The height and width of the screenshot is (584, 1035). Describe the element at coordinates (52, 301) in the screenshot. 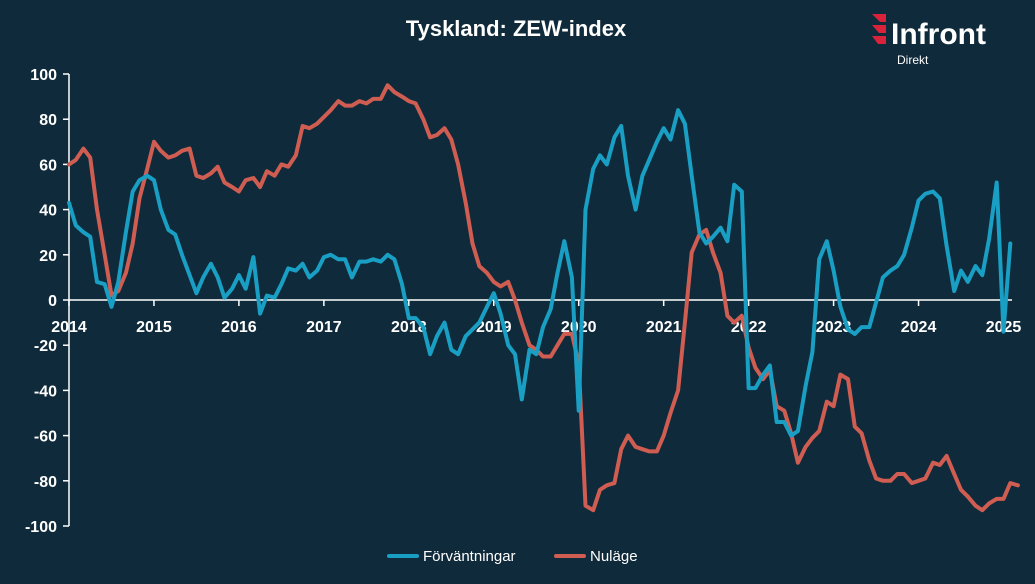

I see `y-tick-label: 0` at that location.